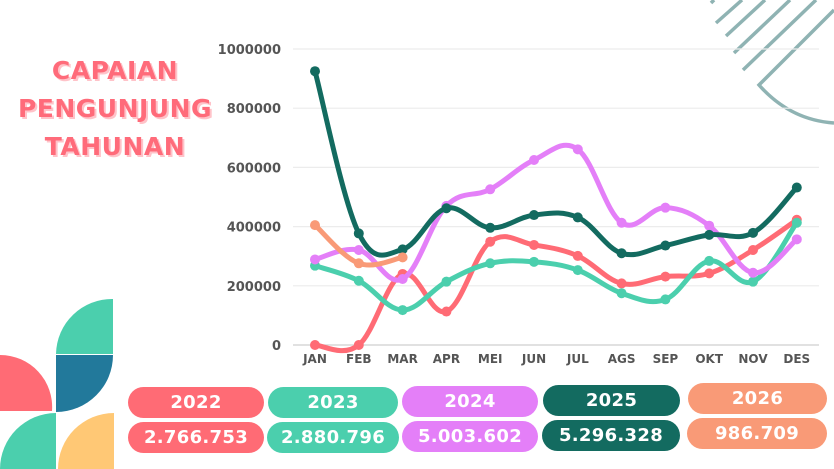  Describe the element at coordinates (86, 441) in the screenshot. I see `petal-yellow` at that location.